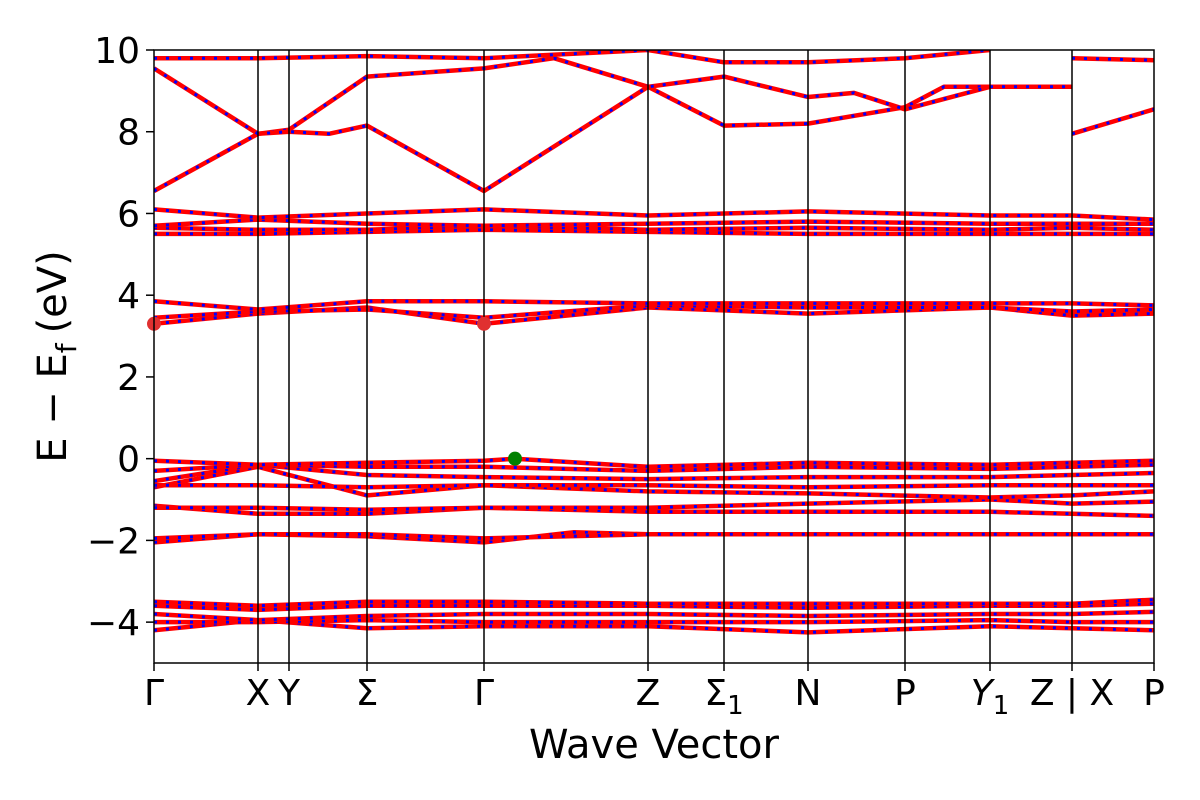 The height and width of the screenshot is (800, 1200). I want to click on y-axis-title-main: E − E, so click(53, 408).